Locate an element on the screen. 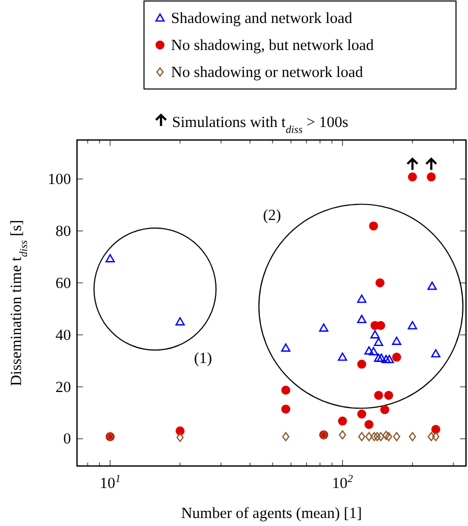 This screenshot has width=468, height=526. x-tick-label: 10$^{2}$ is located at coordinates (343, 482).